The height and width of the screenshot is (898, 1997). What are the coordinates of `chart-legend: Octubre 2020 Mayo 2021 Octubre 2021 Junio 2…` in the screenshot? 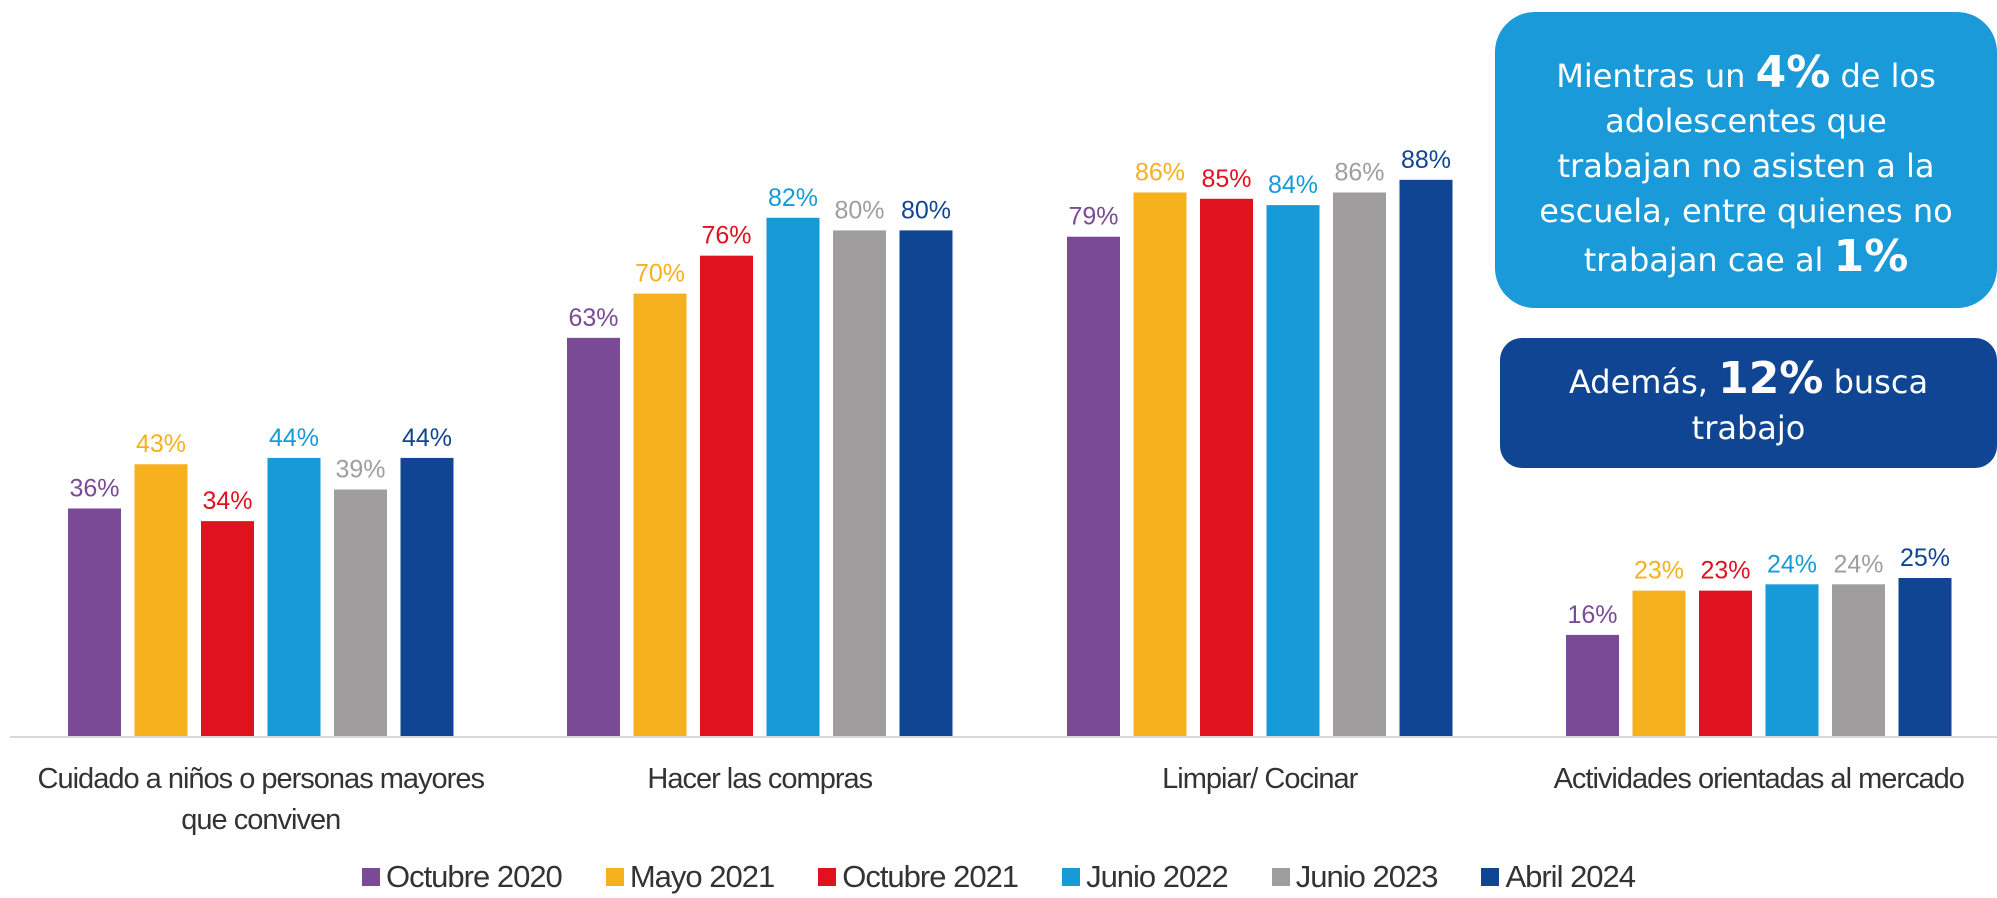 It's located at (998, 877).